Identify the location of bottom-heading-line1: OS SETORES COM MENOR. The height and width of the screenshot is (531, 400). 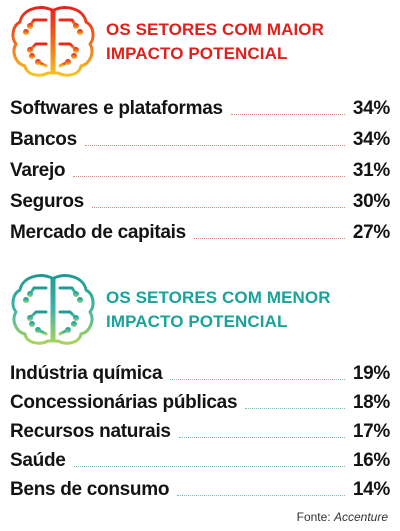
(218, 297).